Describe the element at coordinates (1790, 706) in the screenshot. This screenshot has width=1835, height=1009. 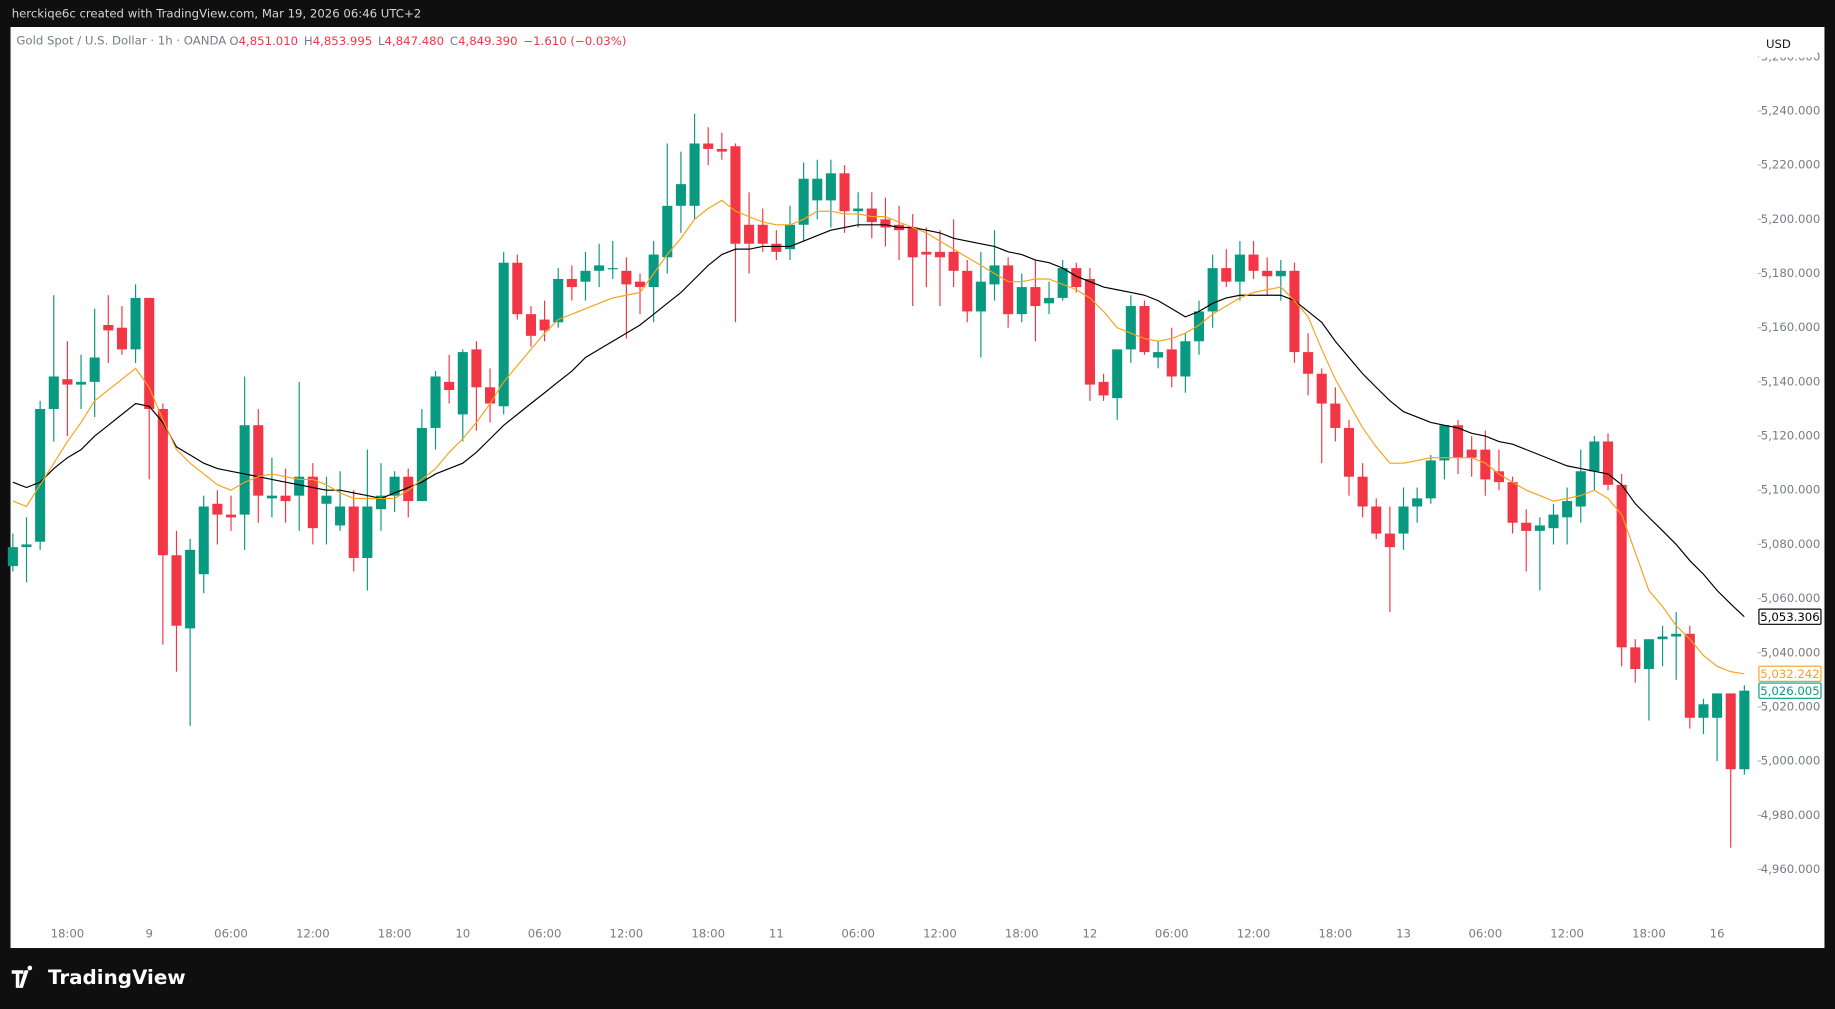
I see `y-tick-label: 5,020.000` at that location.